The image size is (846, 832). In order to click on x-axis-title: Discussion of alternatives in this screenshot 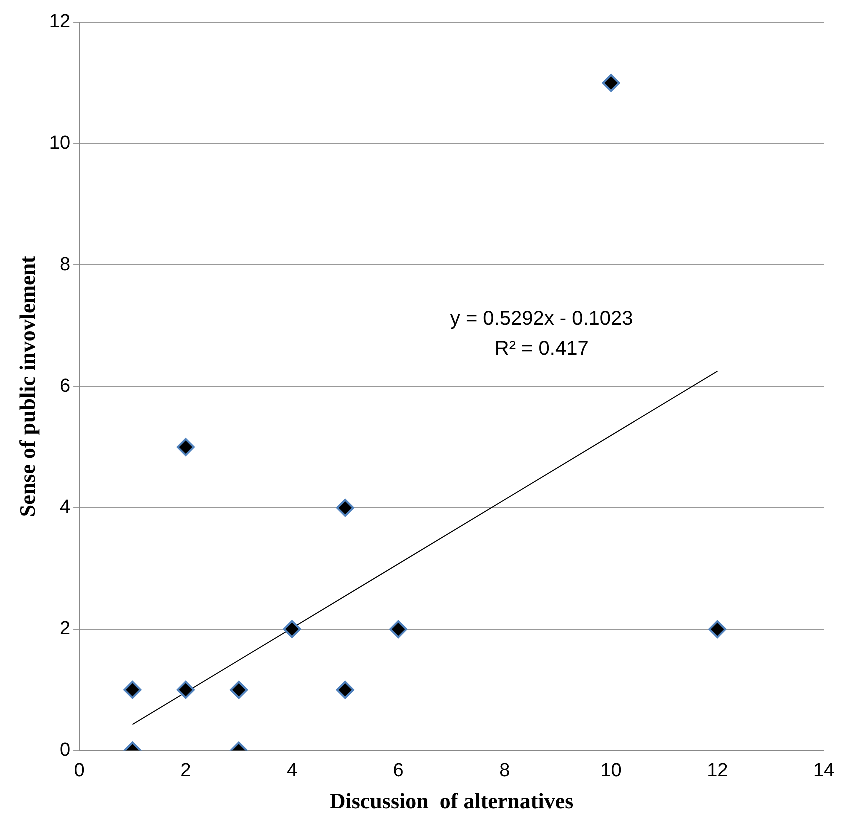, I will do `click(452, 801)`.